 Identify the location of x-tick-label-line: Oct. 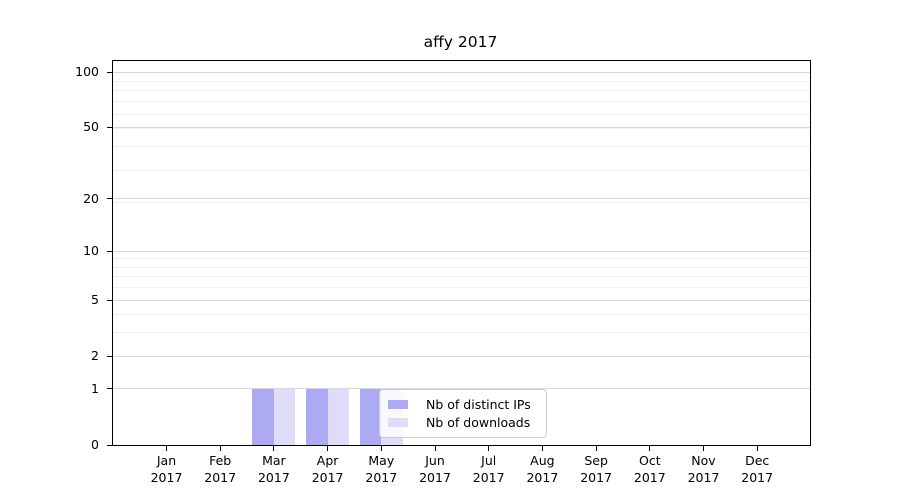
(649, 460).